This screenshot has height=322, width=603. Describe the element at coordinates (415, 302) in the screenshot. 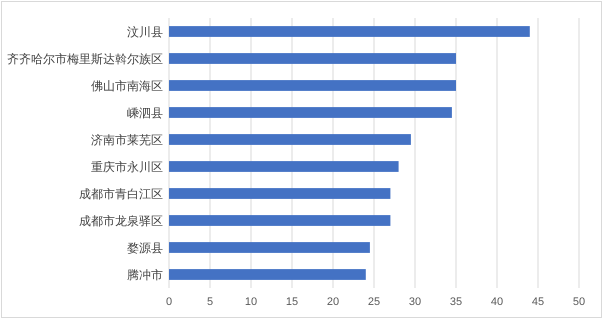

I see `x-tick-label: 30` at that location.